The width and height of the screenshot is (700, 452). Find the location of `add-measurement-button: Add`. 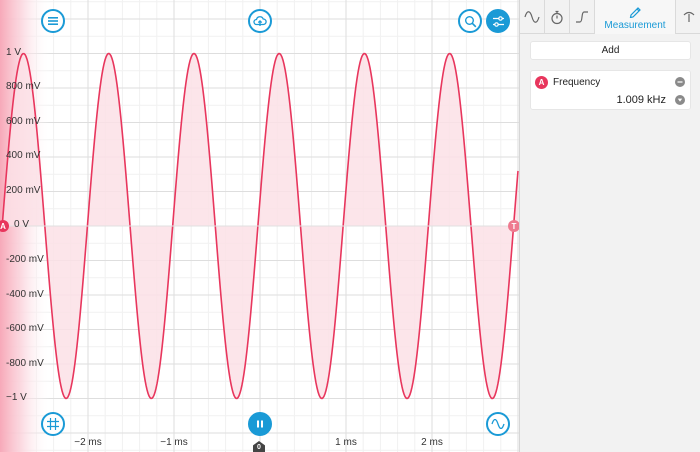

add-measurement-button: Add is located at coordinates (610, 50).